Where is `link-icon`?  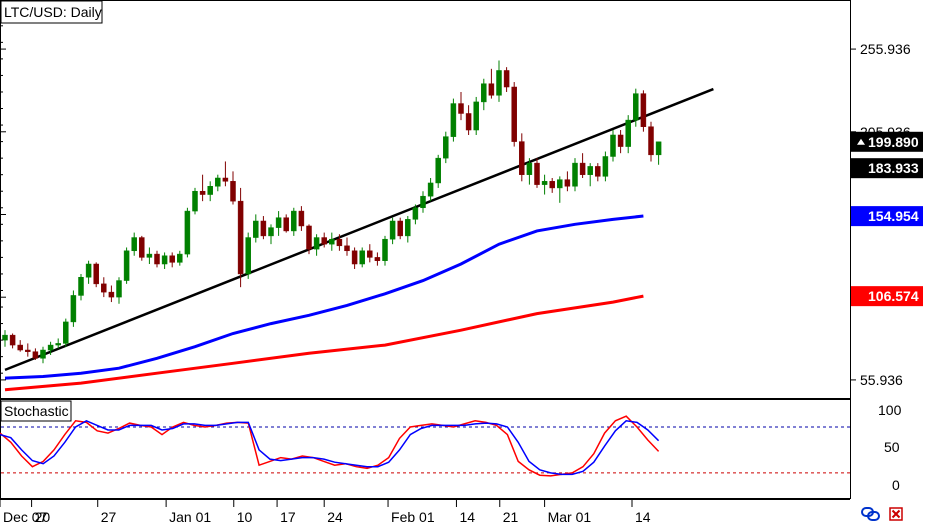
link-icon is located at coordinates (870, 514).